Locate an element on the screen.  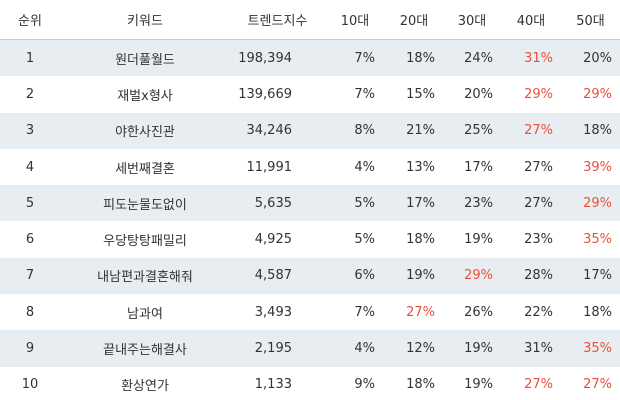
table-cell: 재벌x형사 is located at coordinates (145, 96).